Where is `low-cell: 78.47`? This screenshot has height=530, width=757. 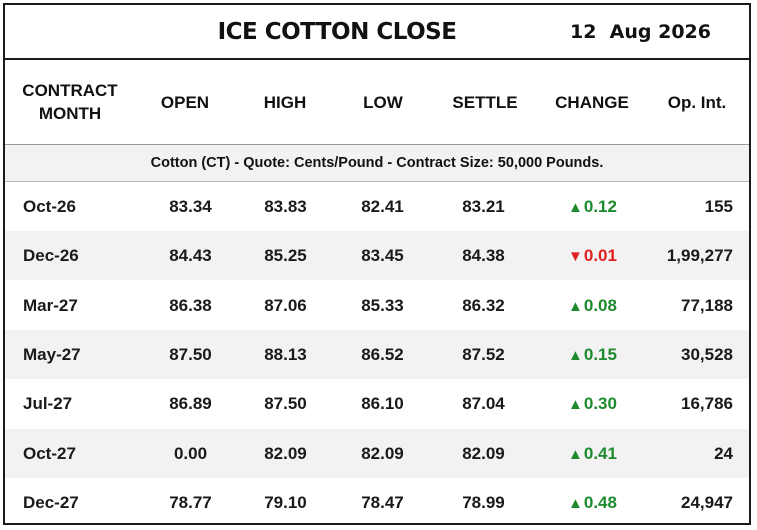
low-cell: 78.47 is located at coordinates (382, 502).